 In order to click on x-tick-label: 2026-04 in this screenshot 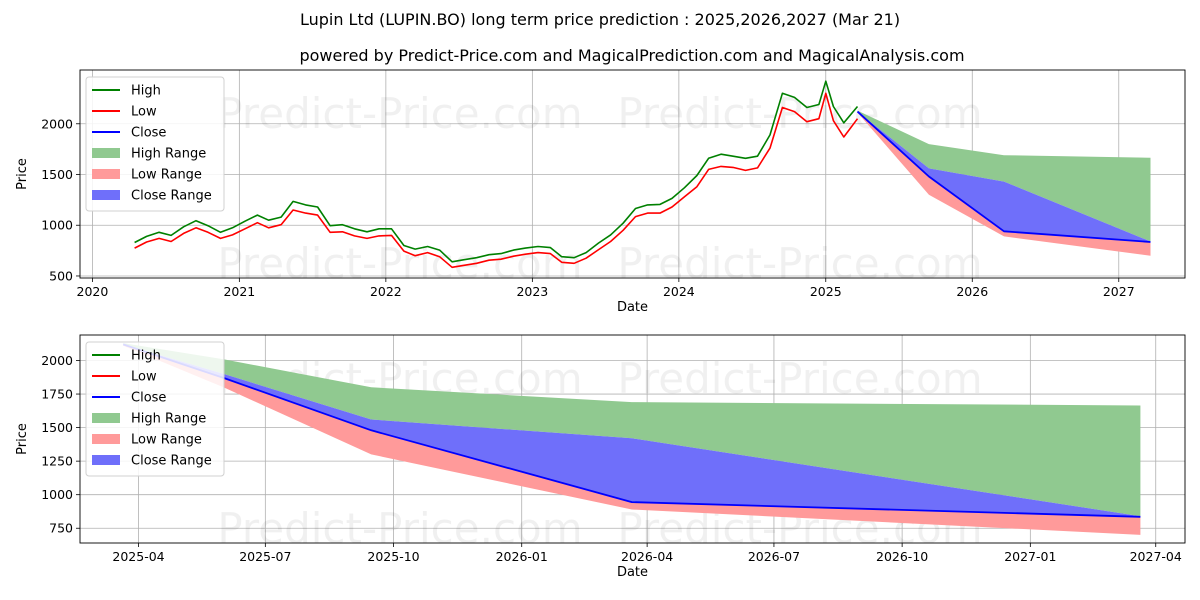, I will do `click(647, 556)`.